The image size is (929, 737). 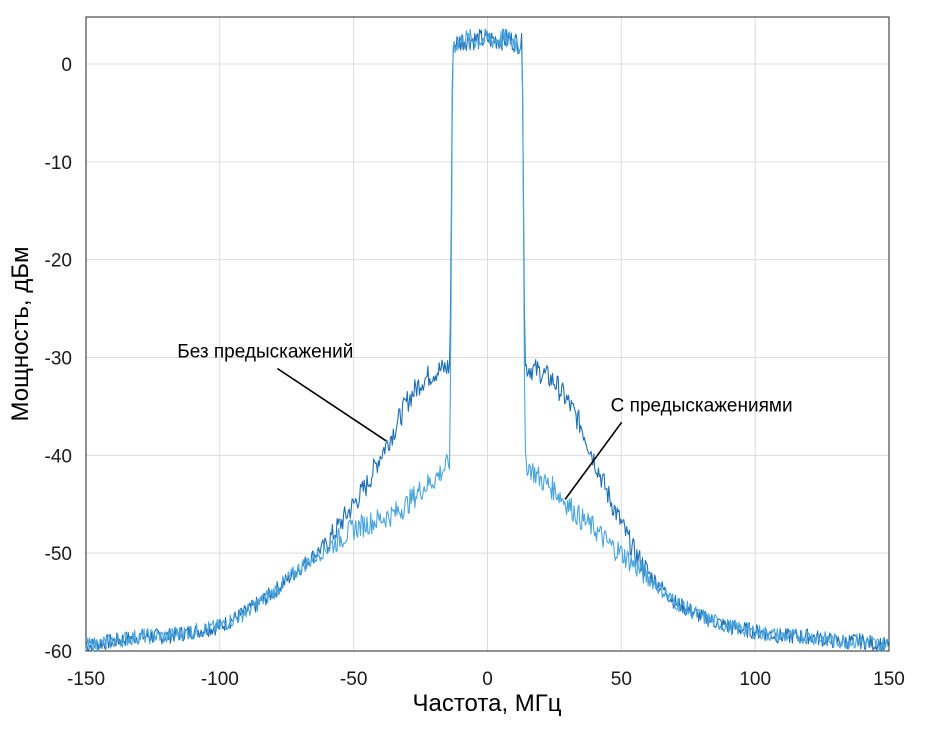 I want to click on y-tick-label: 0, so click(x=66, y=65).